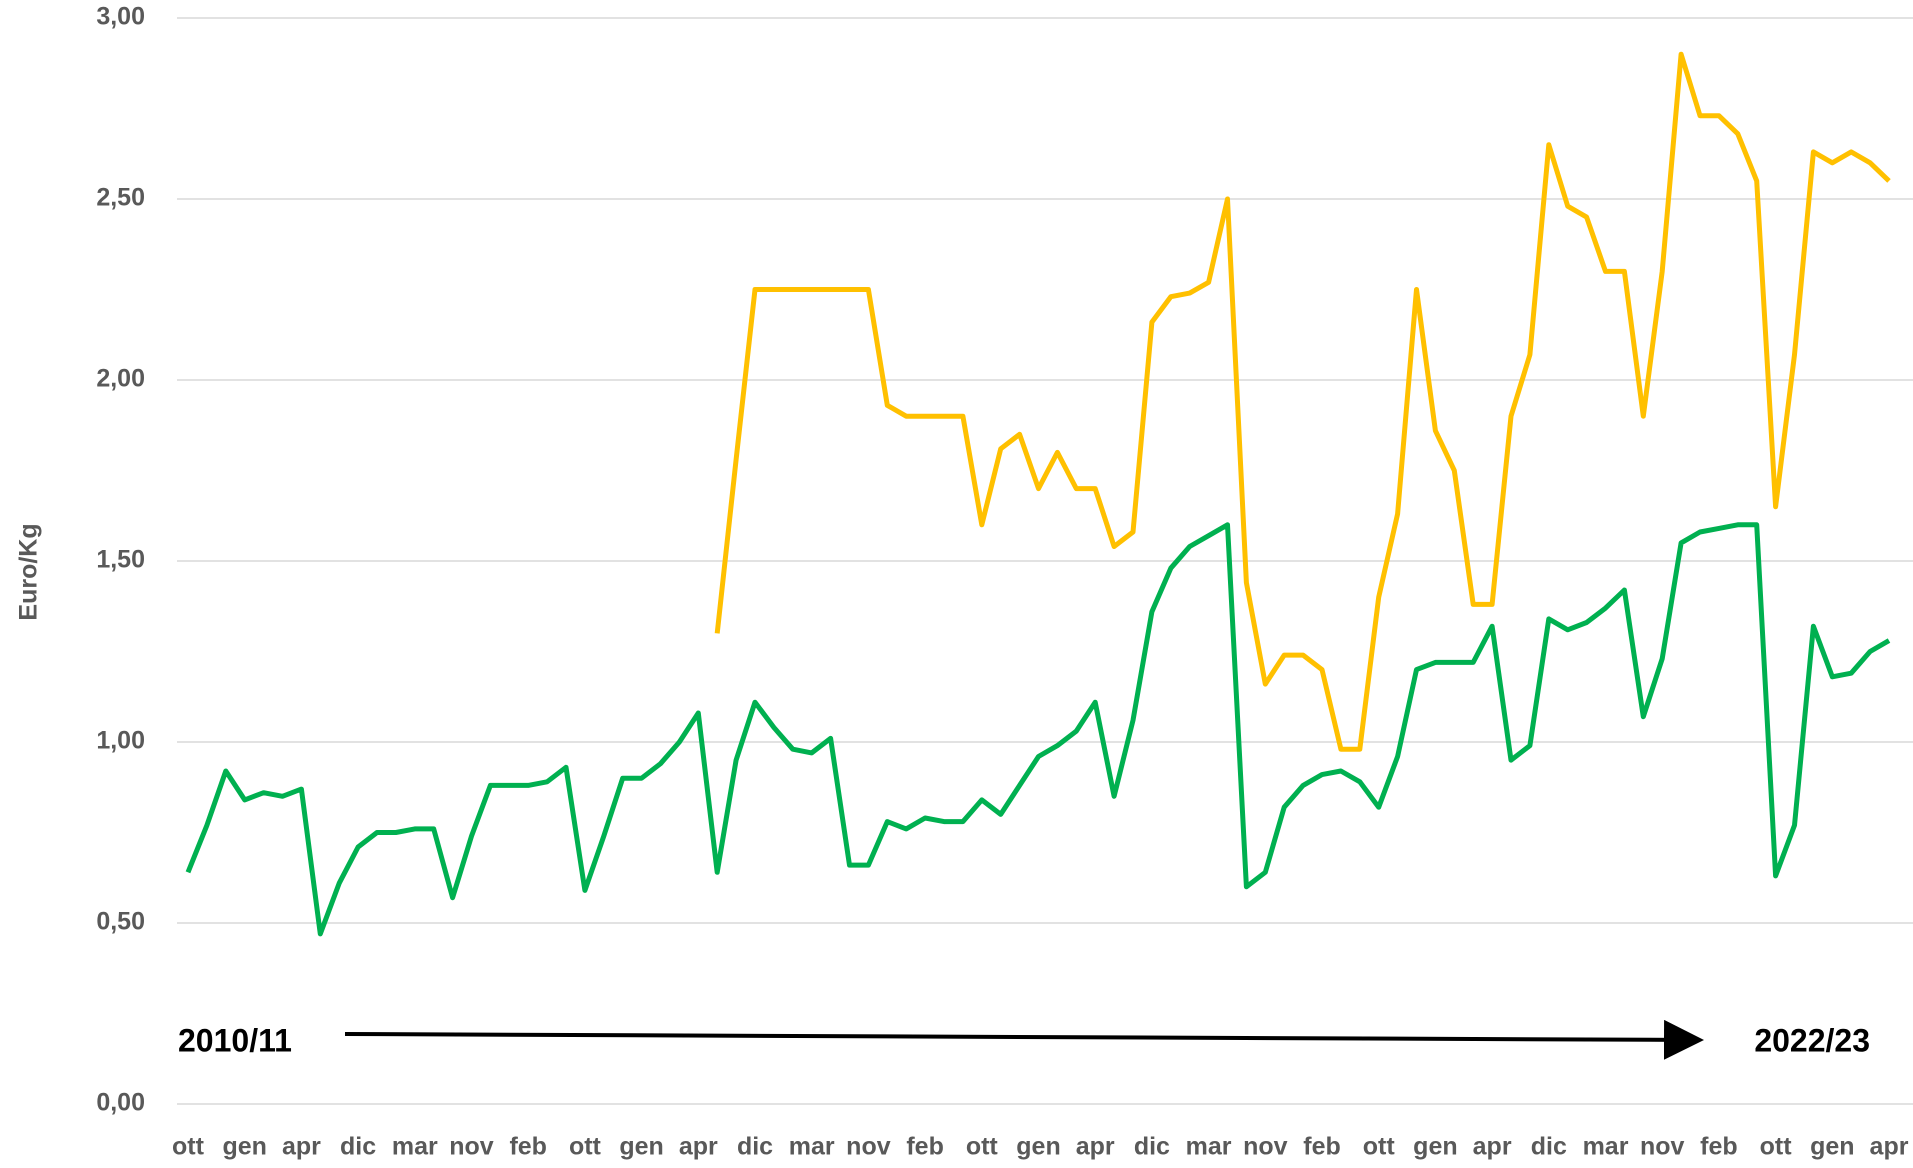 Image resolution: width=1913 pixels, height=1168 pixels. What do you see at coordinates (235, 1040) in the screenshot?
I see `annotation: 2010/11` at bounding box center [235, 1040].